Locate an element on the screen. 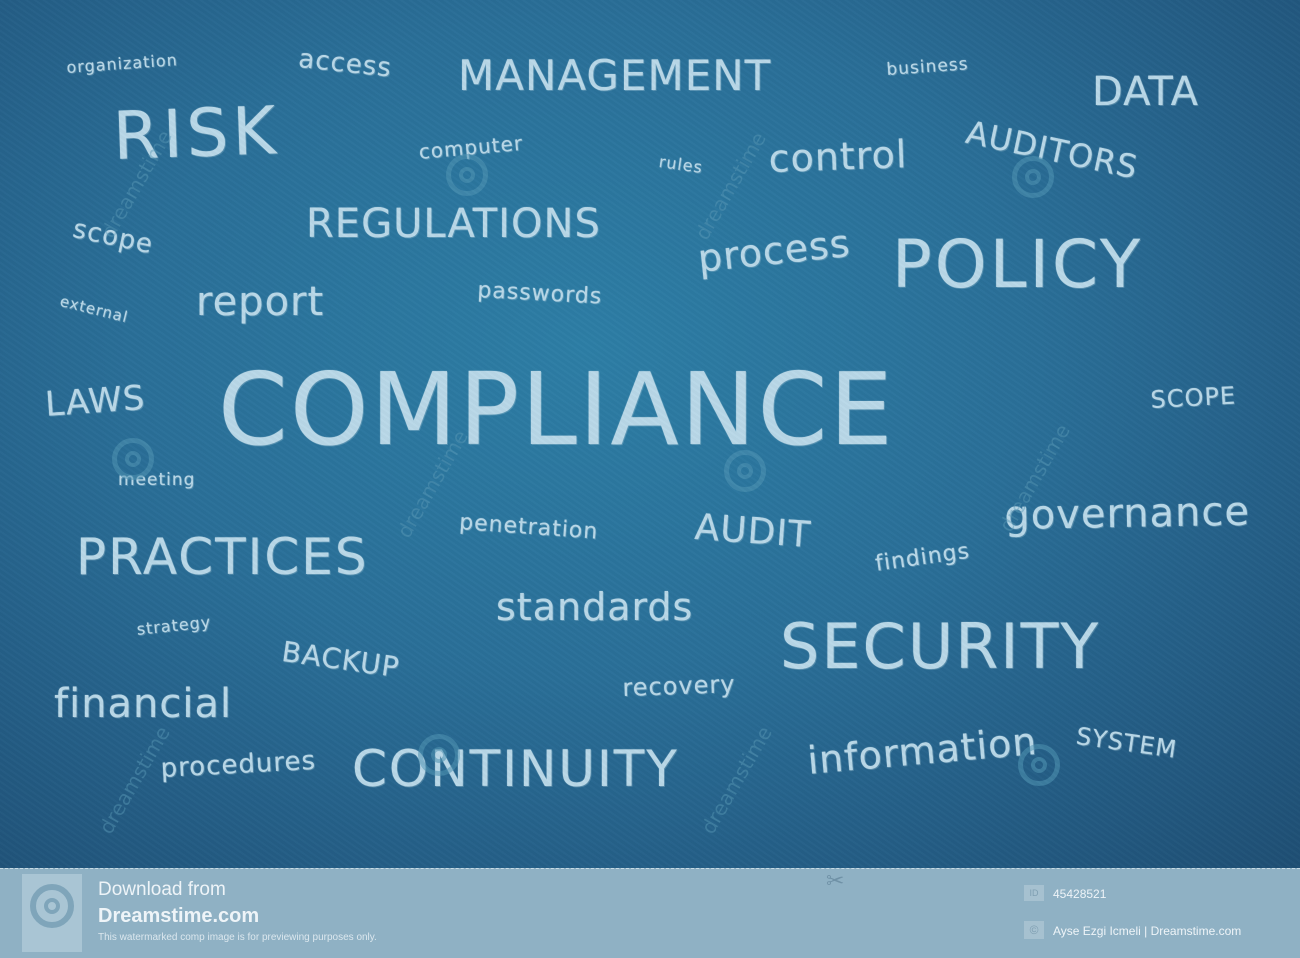 This screenshot has height=958, width=1300. word-laws: LAWS is located at coordinates (95, 401).